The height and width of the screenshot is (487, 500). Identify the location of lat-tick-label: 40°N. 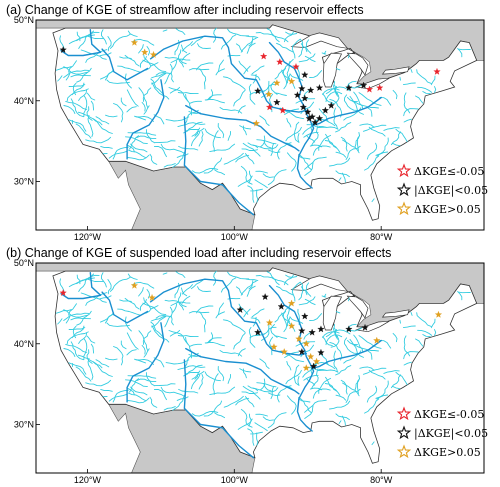
(24, 101).